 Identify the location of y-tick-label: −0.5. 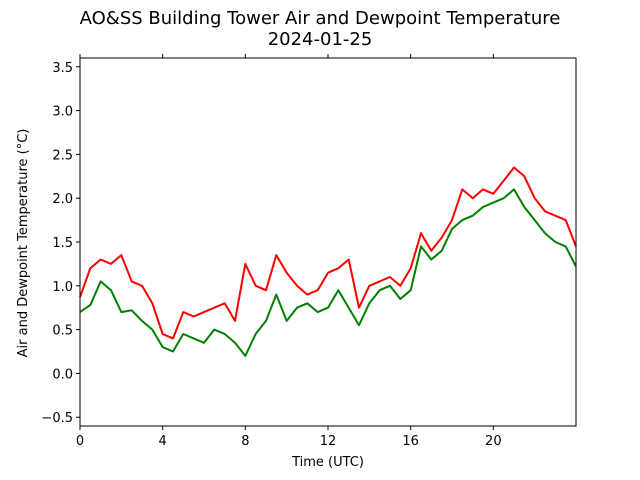
(57, 418).